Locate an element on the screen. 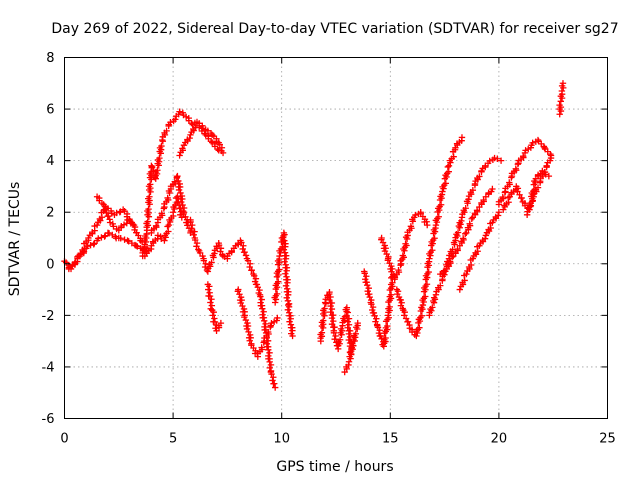 The height and width of the screenshot is (480, 640). x-axis-label: GPS time / hours is located at coordinates (334, 467).